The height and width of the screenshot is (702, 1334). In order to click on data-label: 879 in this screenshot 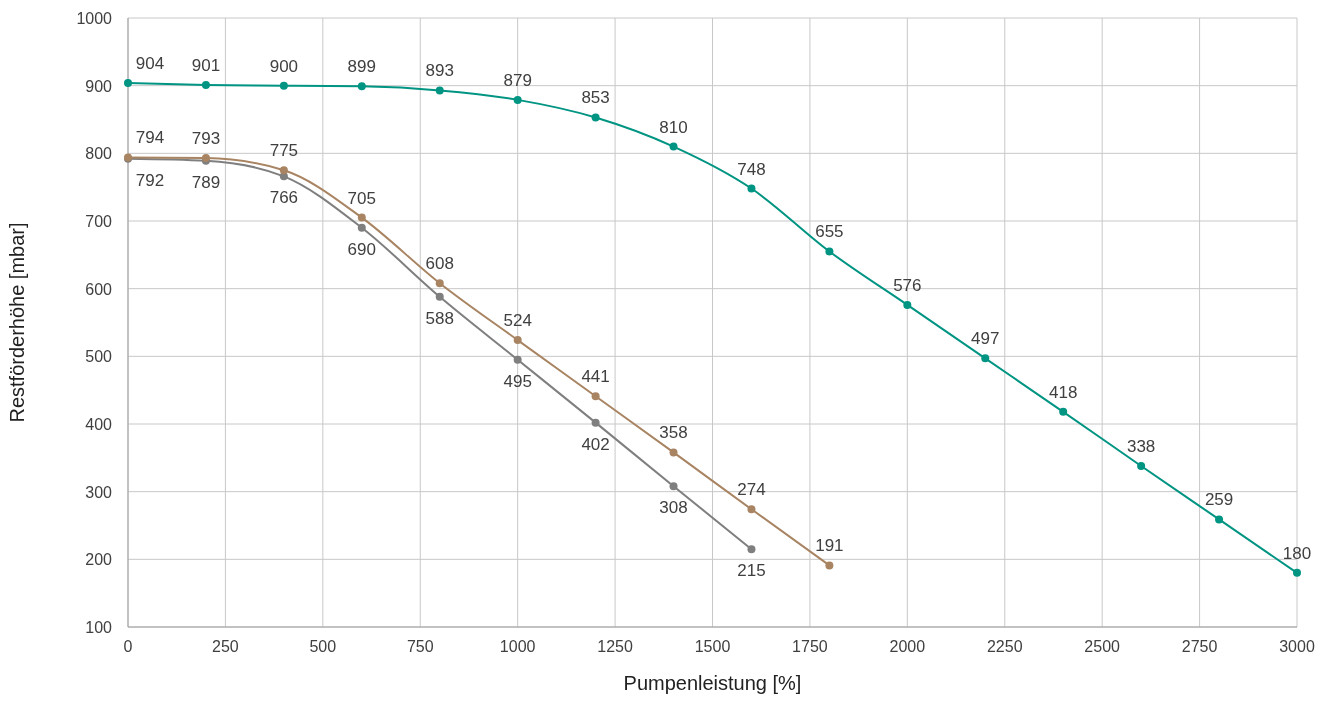, I will do `click(517, 80)`.